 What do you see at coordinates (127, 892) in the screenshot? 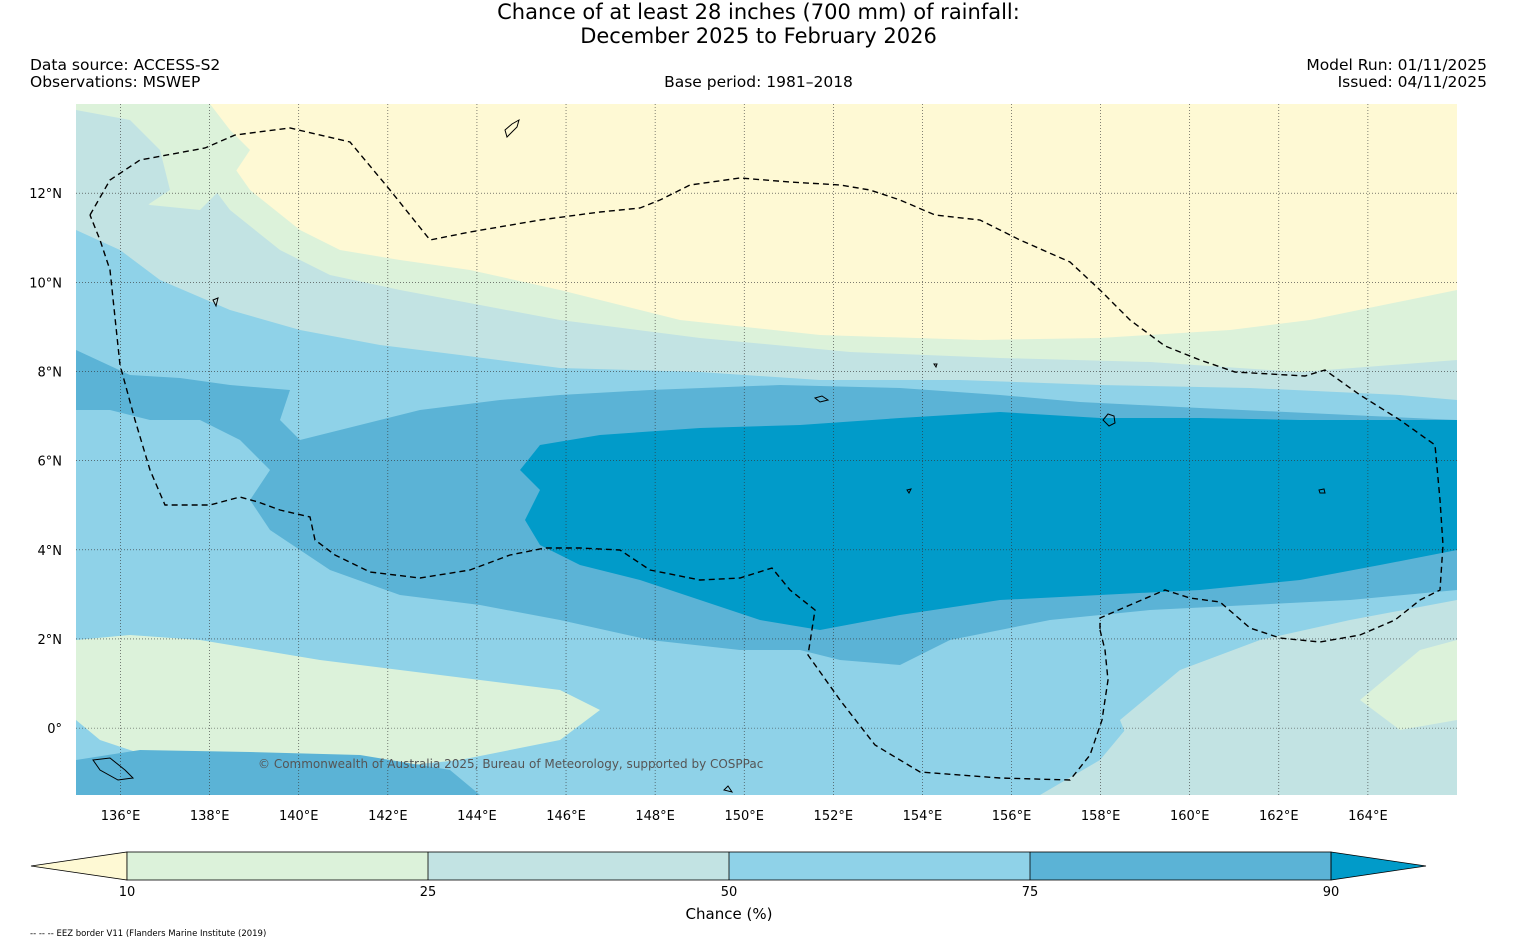
I see `colorbar-tick-label: 10` at bounding box center [127, 892].